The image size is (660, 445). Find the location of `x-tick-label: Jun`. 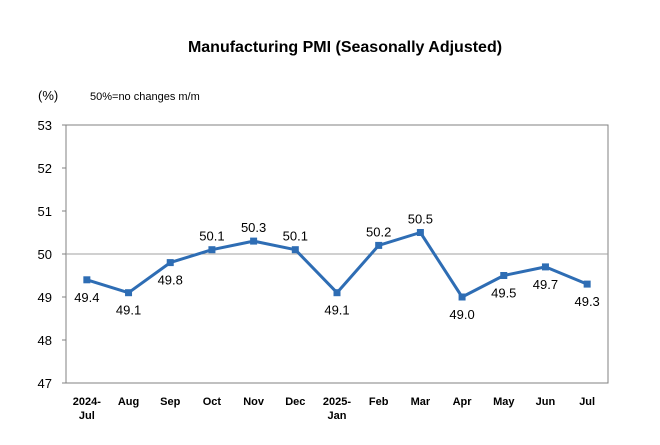

x-tick-label: Jun is located at coordinates (546, 402).